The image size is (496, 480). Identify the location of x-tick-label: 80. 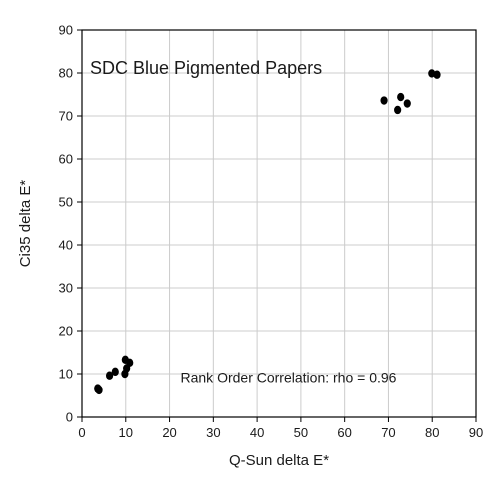
(432, 432).